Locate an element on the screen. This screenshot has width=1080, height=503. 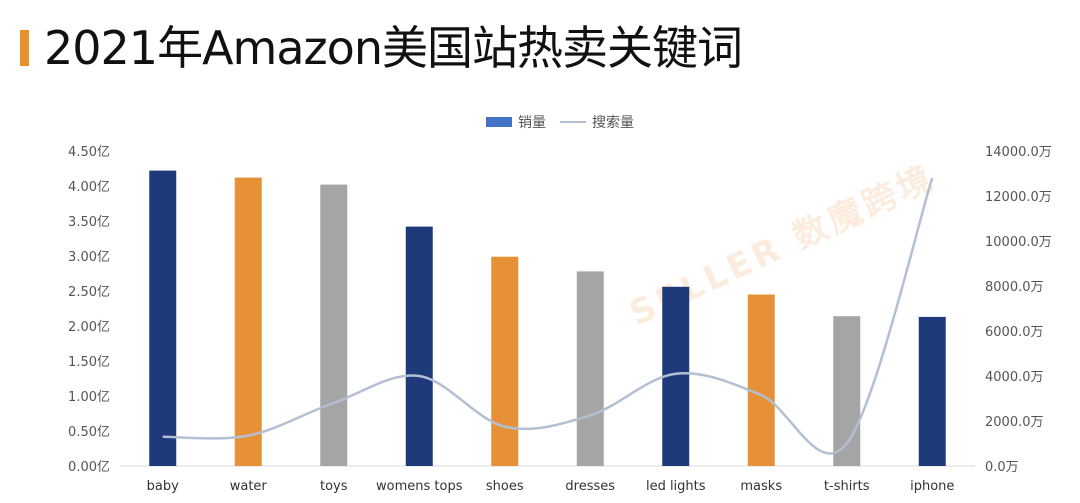
y-left-tick-label: 3.50亿 is located at coordinates (89, 222).